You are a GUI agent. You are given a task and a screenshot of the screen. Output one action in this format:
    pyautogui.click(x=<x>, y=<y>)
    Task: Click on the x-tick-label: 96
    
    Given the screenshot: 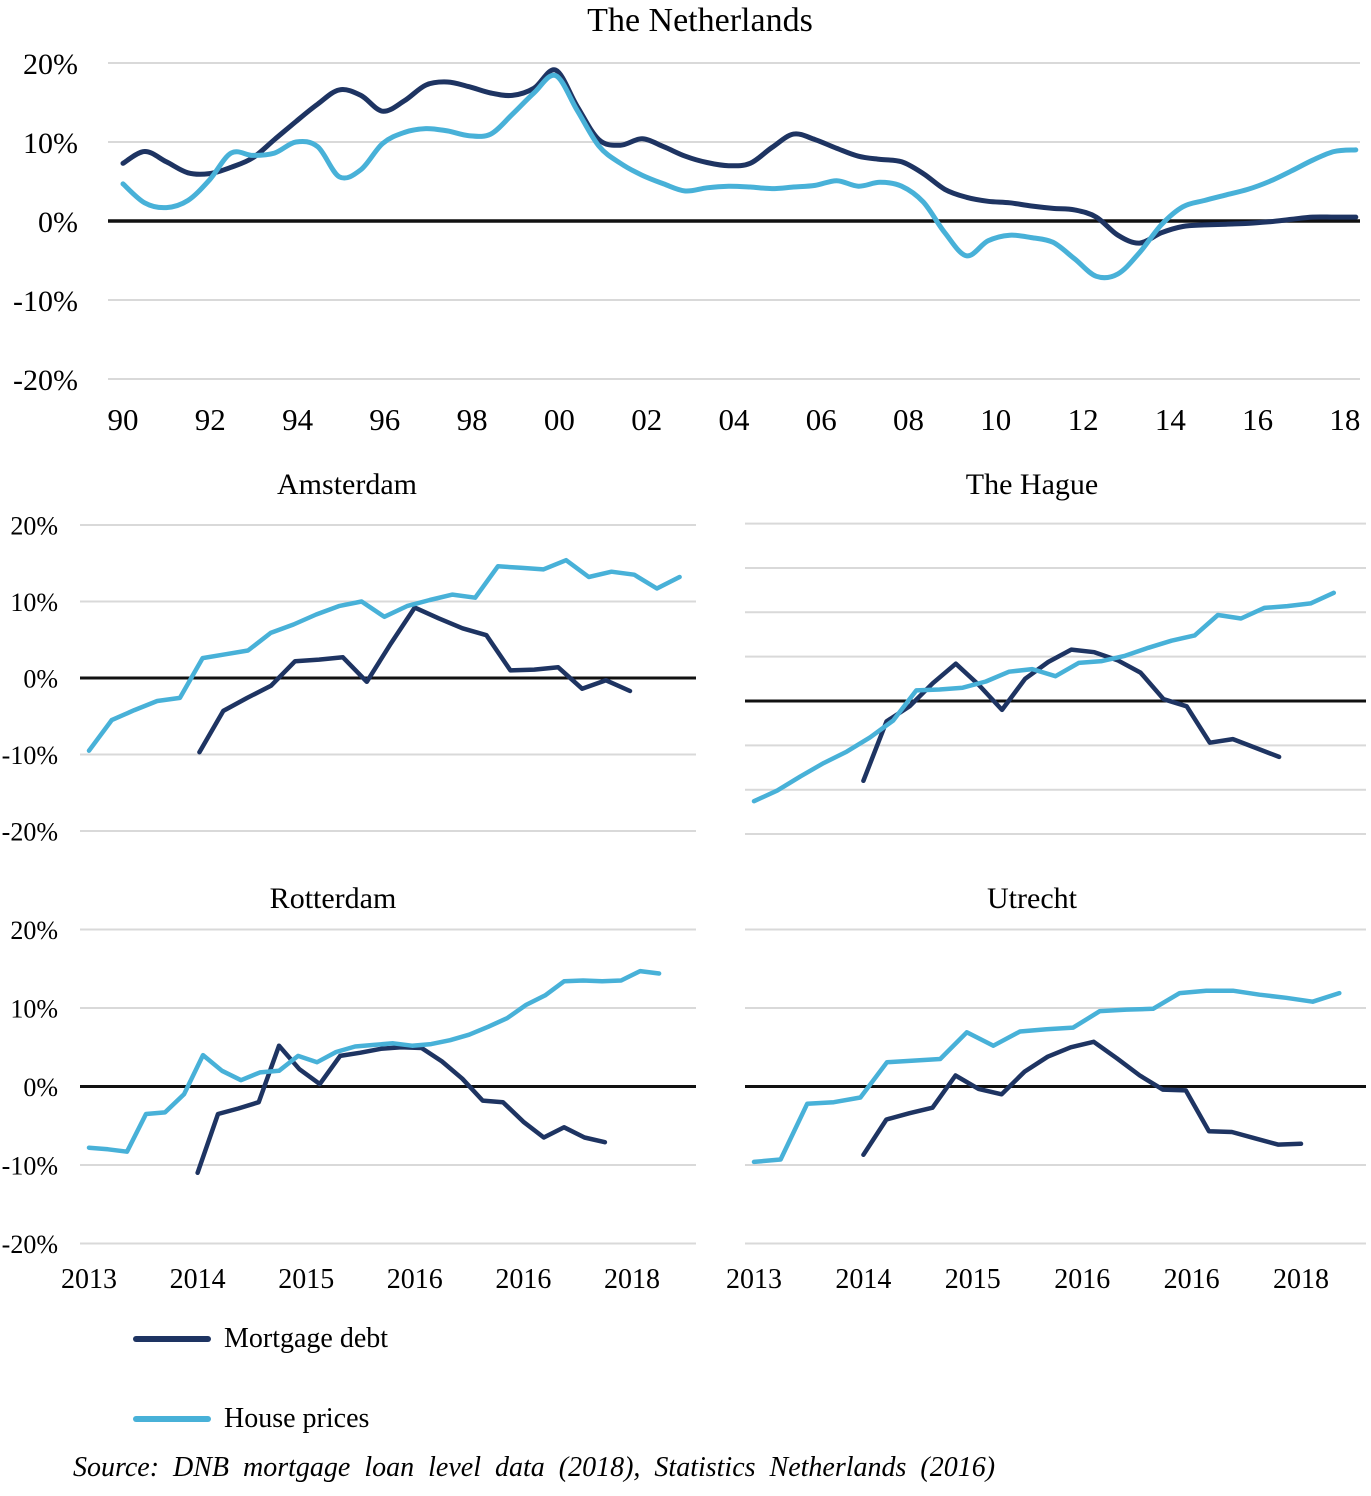 What is the action you would take?
    pyautogui.click(x=384, y=419)
    